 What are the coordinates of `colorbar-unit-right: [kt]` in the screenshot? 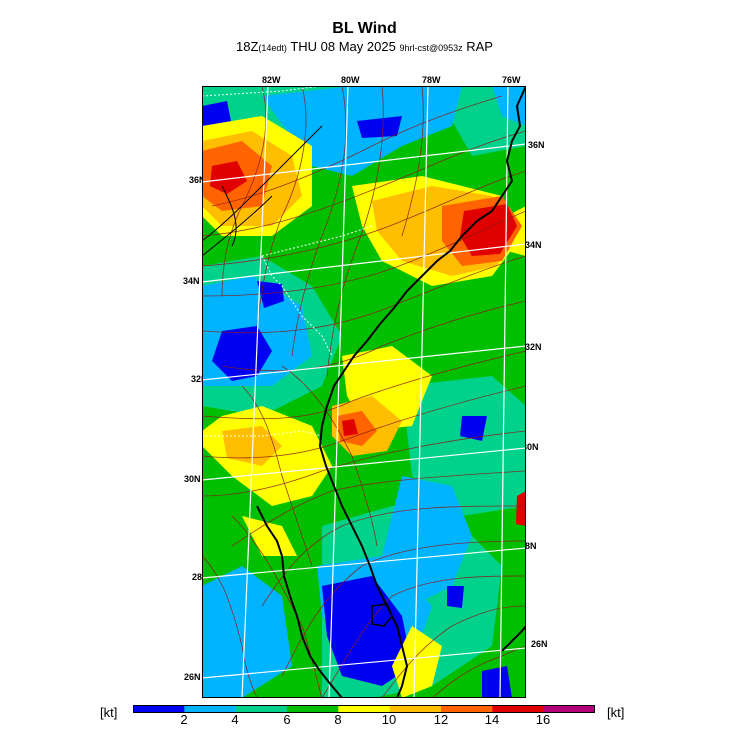 It's located at (616, 712).